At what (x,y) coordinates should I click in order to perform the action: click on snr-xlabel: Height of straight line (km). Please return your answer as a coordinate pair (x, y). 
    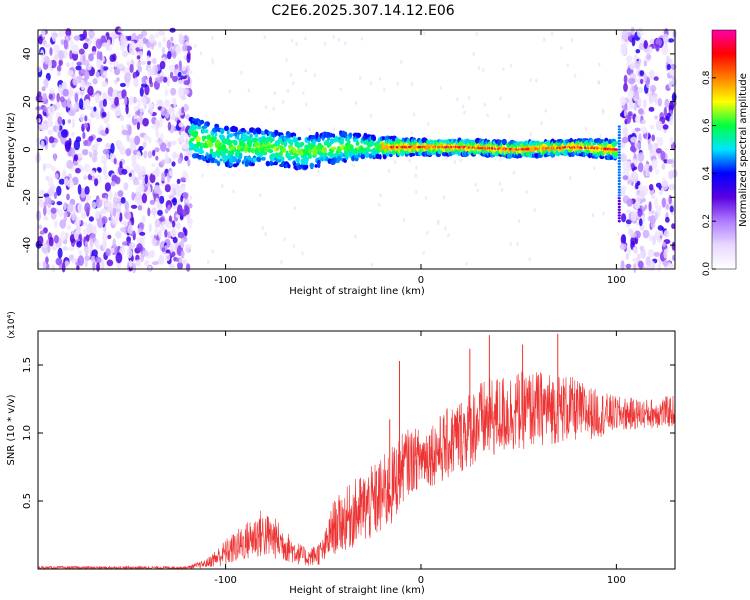
    Looking at the image, I should click on (357, 590).